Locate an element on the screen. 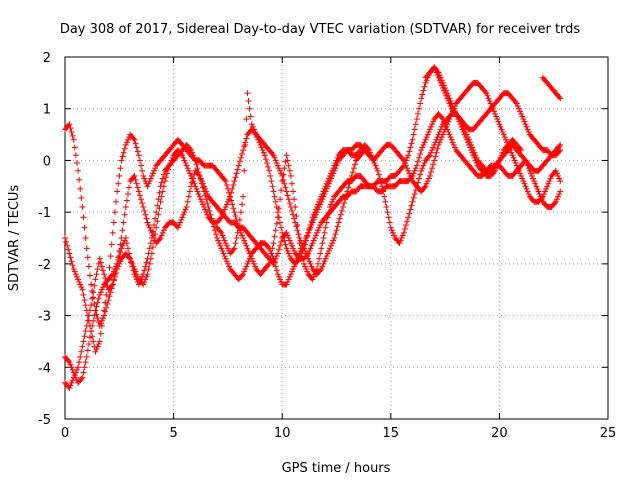 The width and height of the screenshot is (640, 480). y-tick-label: -4 is located at coordinates (44, 368).